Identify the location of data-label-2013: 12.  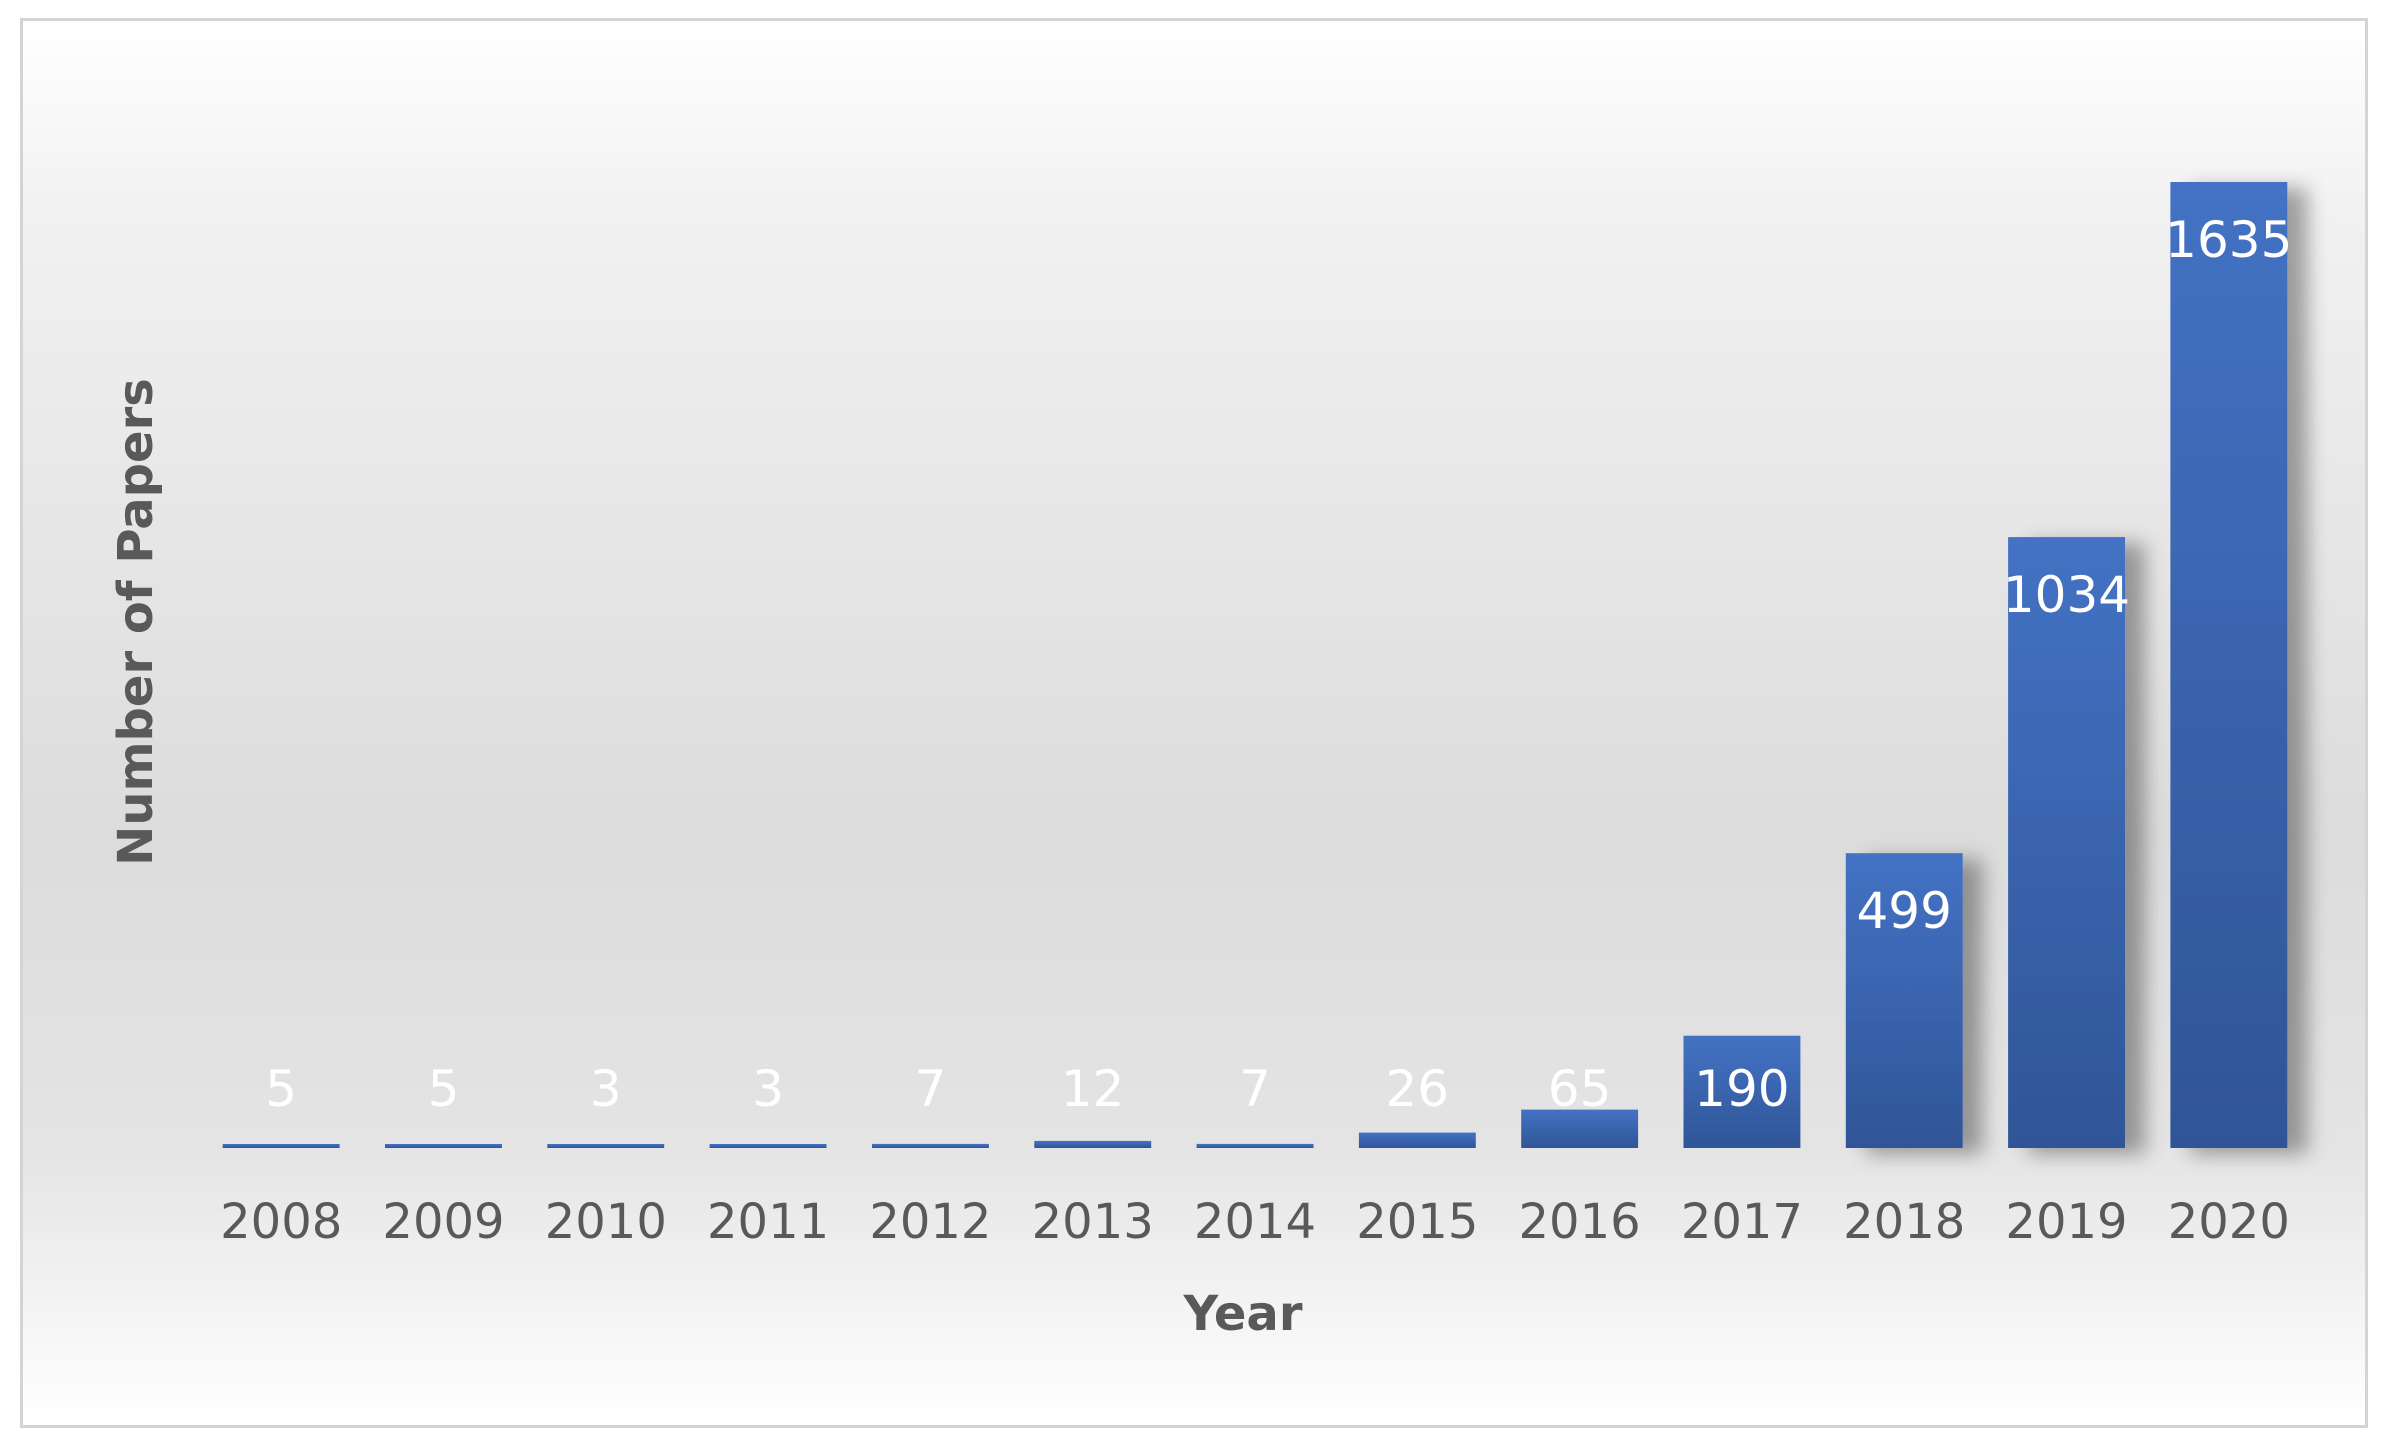
(1093, 1089).